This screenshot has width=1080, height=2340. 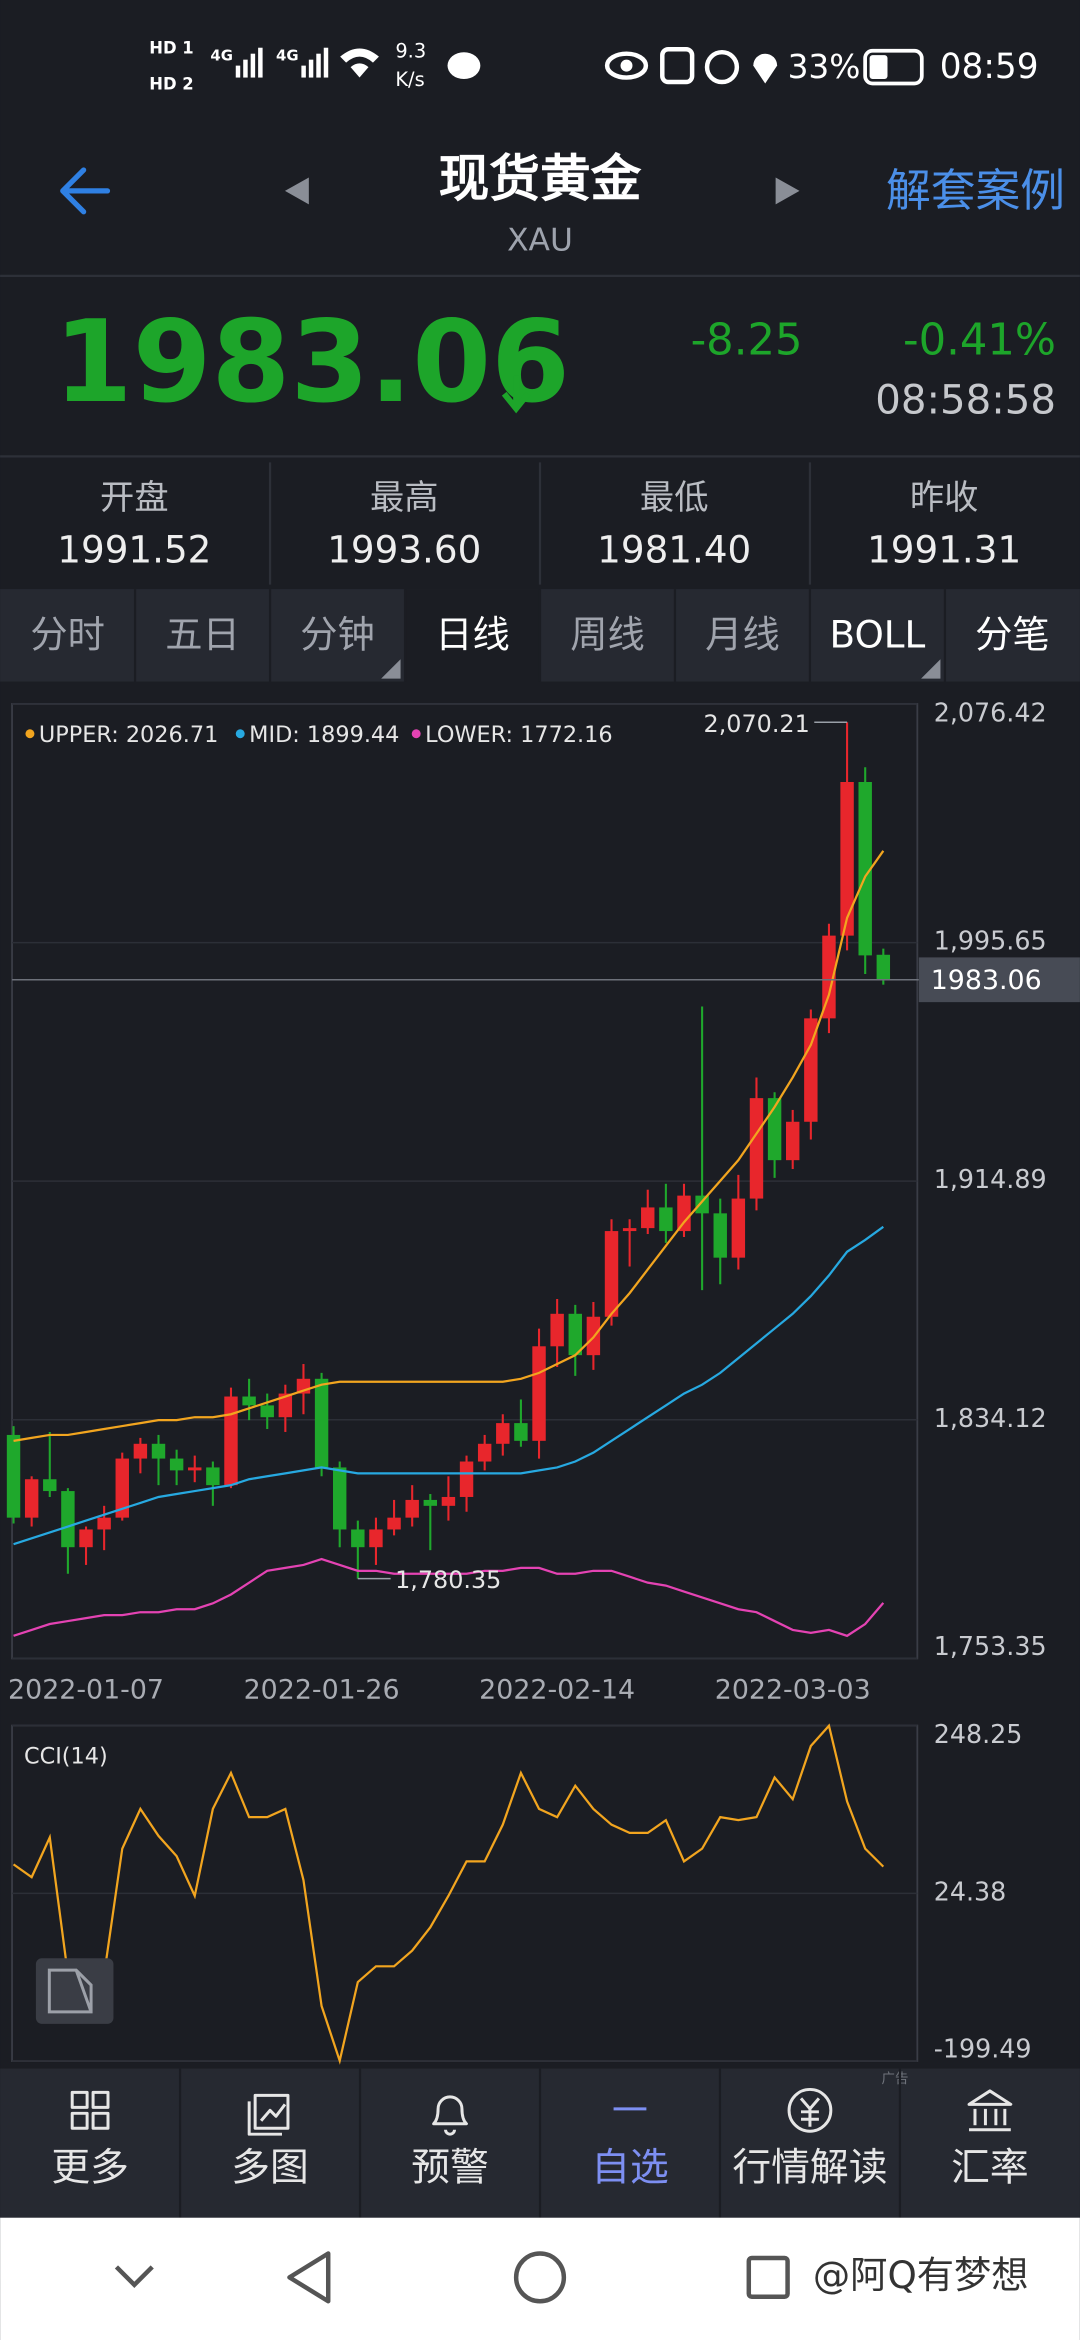 What do you see at coordinates (630, 2167) in the screenshot?
I see `nav-label: 自选` at bounding box center [630, 2167].